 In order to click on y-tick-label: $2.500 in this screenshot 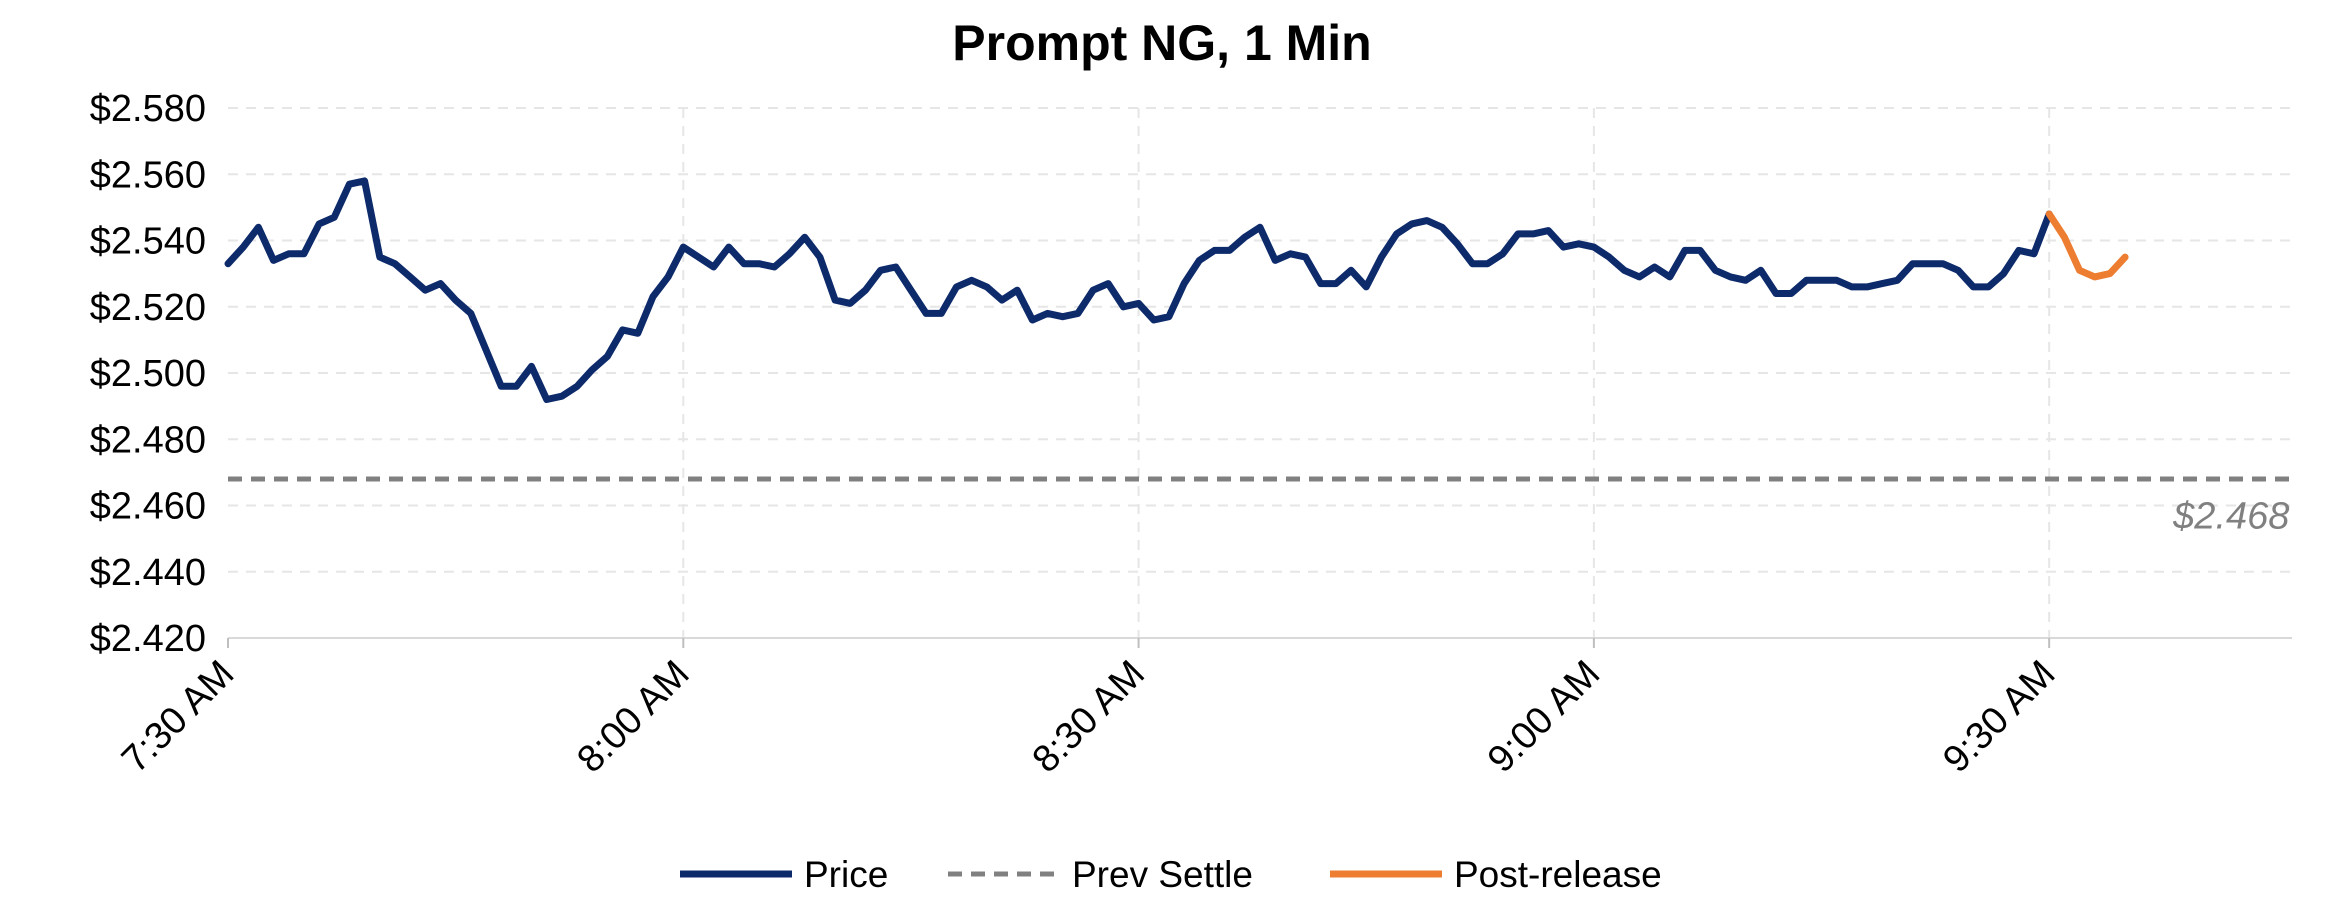, I will do `click(148, 374)`.